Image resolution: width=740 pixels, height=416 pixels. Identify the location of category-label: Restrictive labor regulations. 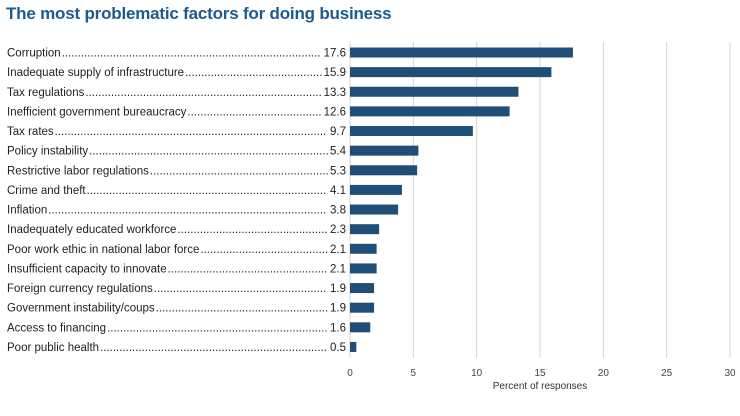
(78, 171).